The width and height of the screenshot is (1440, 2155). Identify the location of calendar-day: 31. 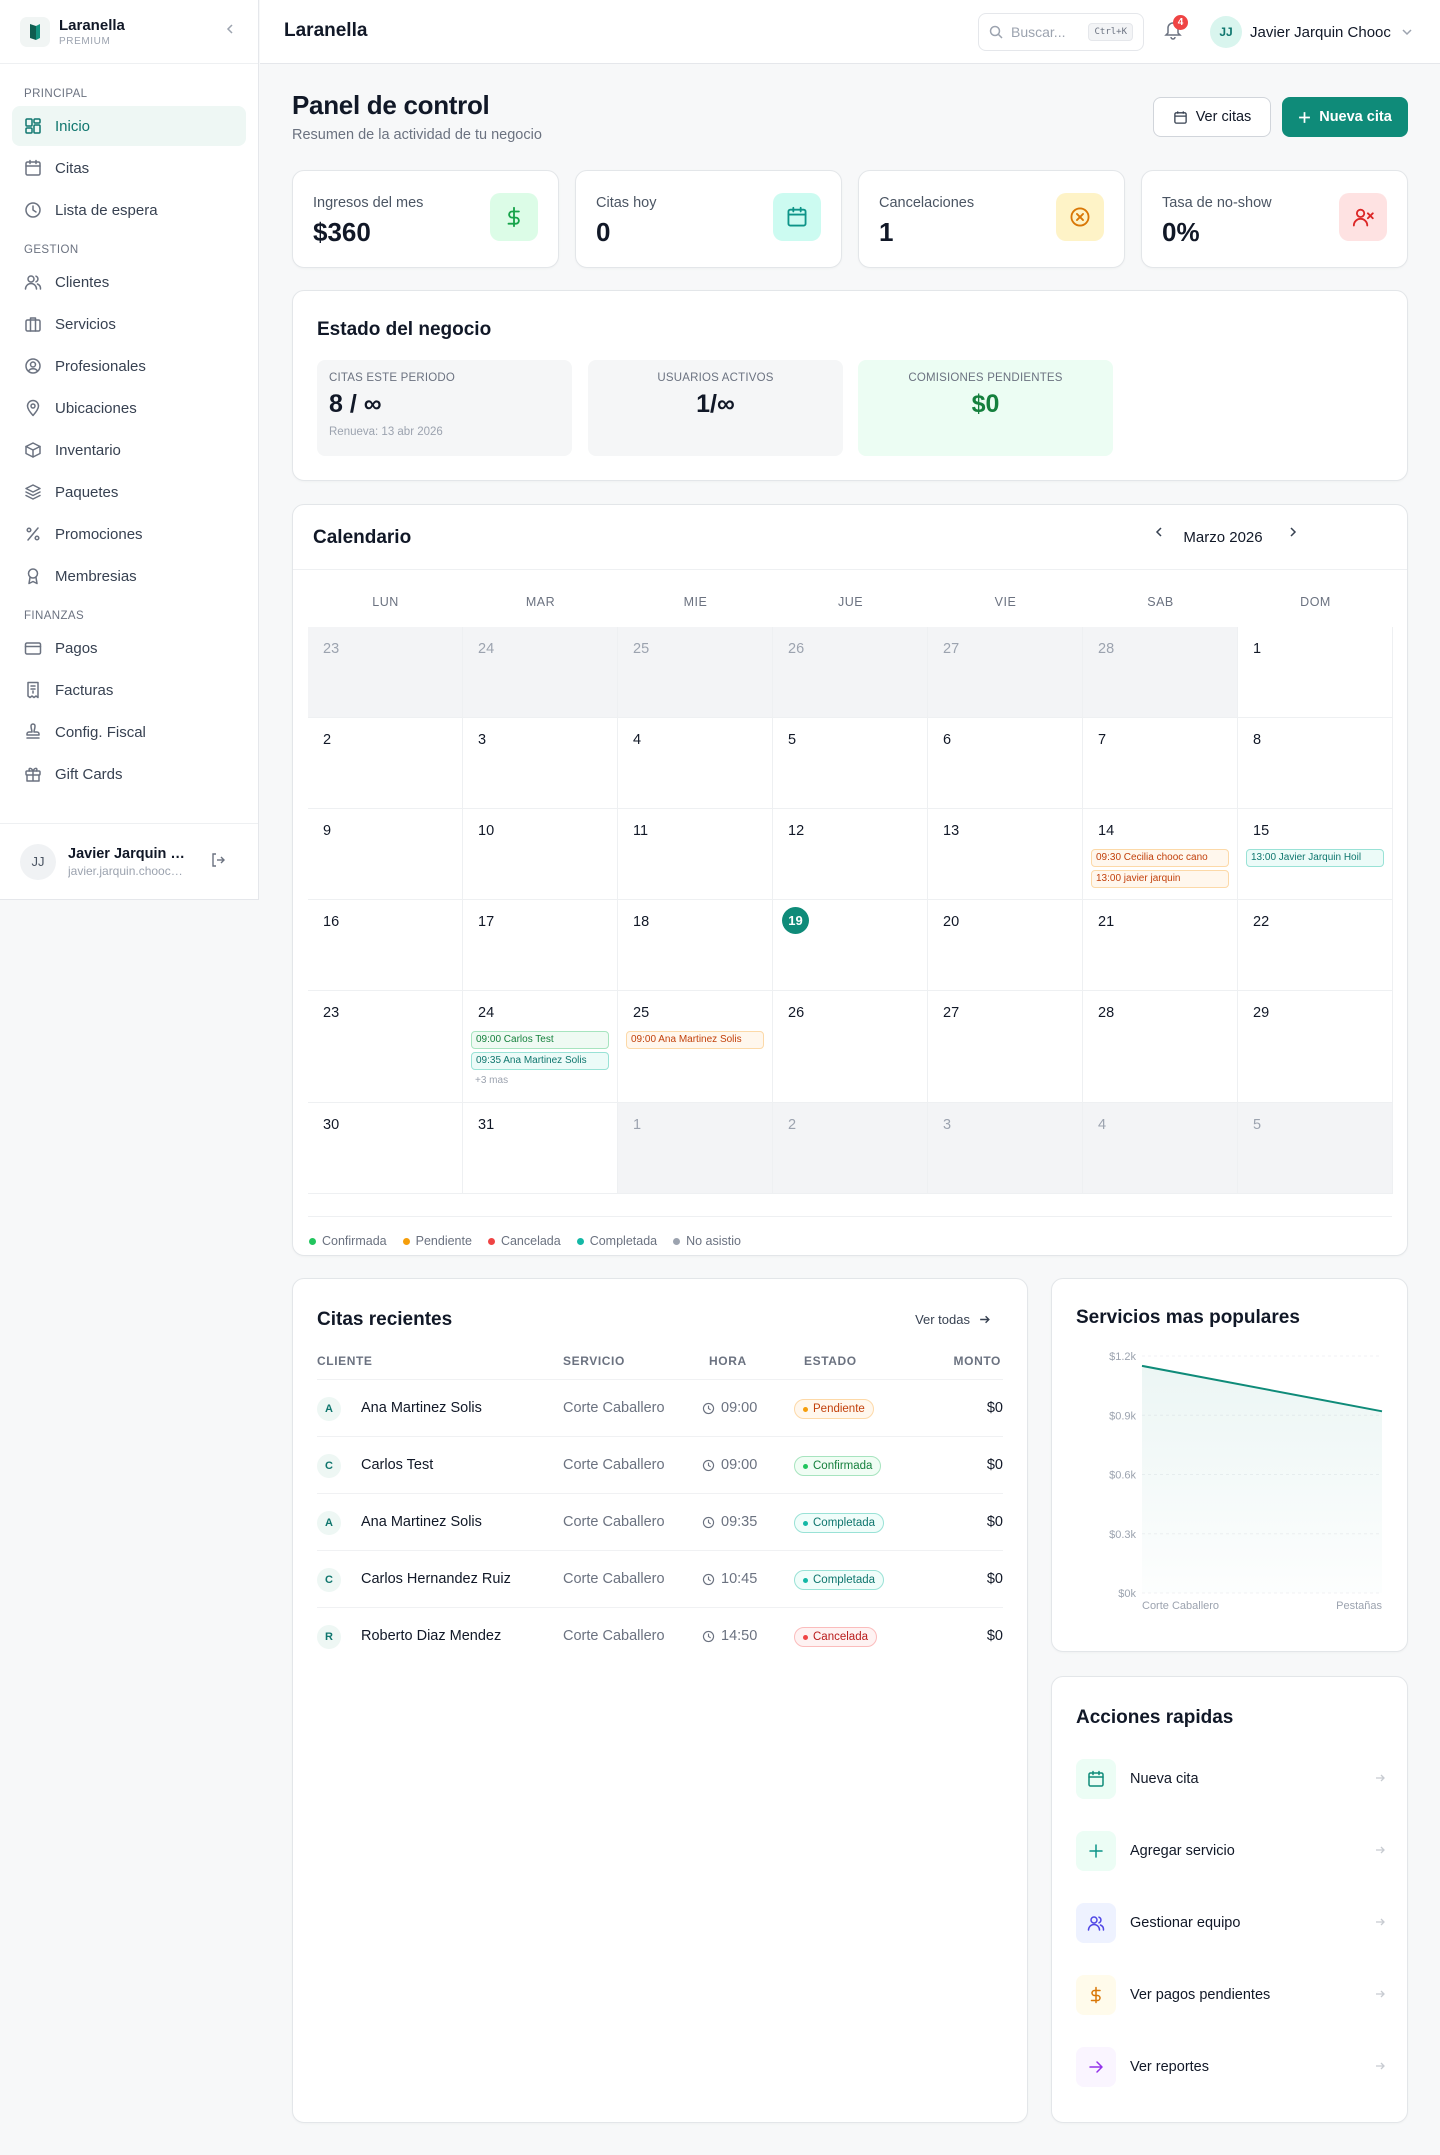
(540, 1148).